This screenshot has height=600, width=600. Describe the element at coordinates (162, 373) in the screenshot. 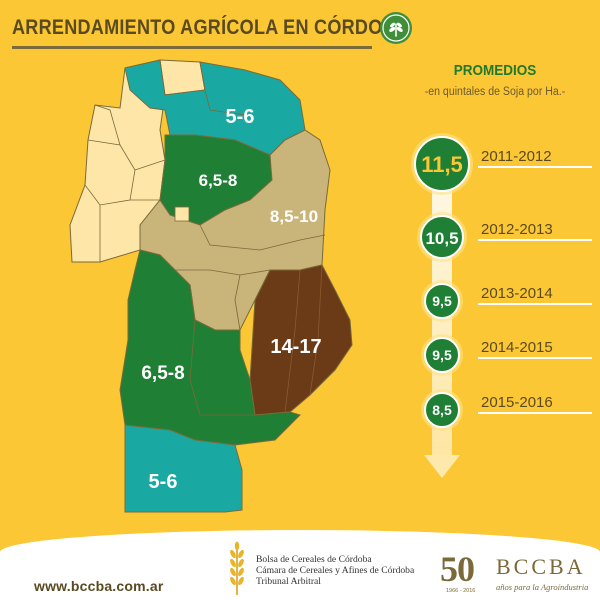

I see `map-label-south-center: 6,5-8` at that location.